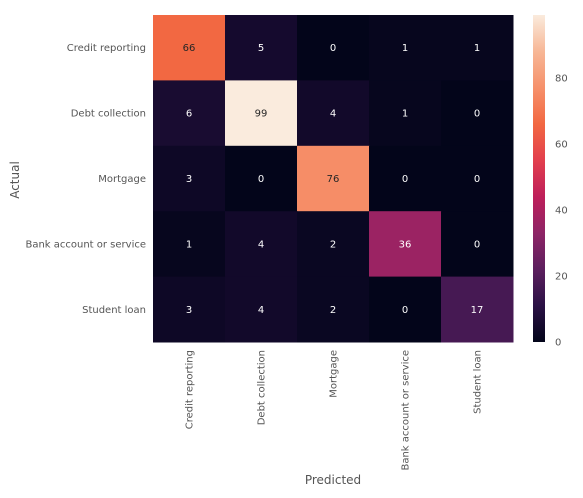 This screenshot has height=498, width=583. I want to click on heatmap-cell-r0-c0, so click(189, 48).